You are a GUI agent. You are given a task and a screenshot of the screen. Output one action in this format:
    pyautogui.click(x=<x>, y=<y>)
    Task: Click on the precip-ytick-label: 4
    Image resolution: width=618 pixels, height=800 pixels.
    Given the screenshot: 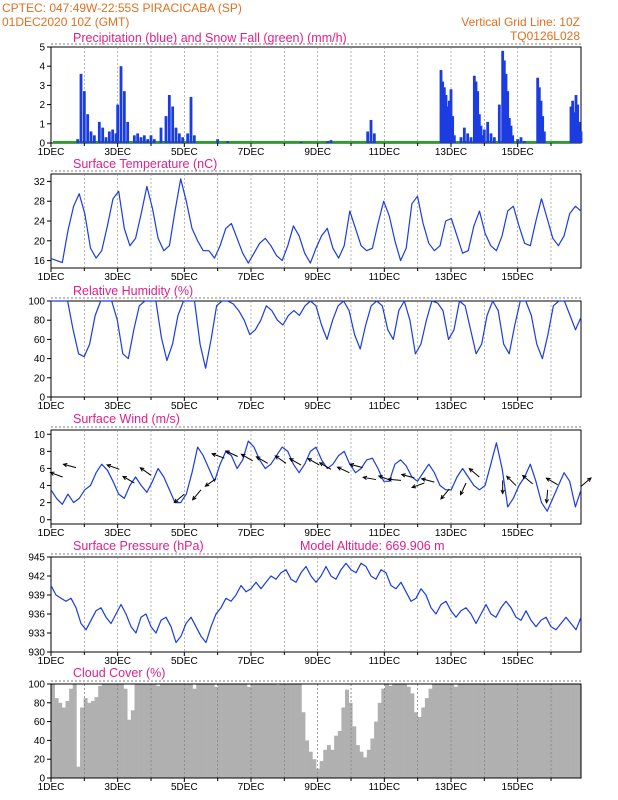 What is the action you would take?
    pyautogui.click(x=42, y=67)
    